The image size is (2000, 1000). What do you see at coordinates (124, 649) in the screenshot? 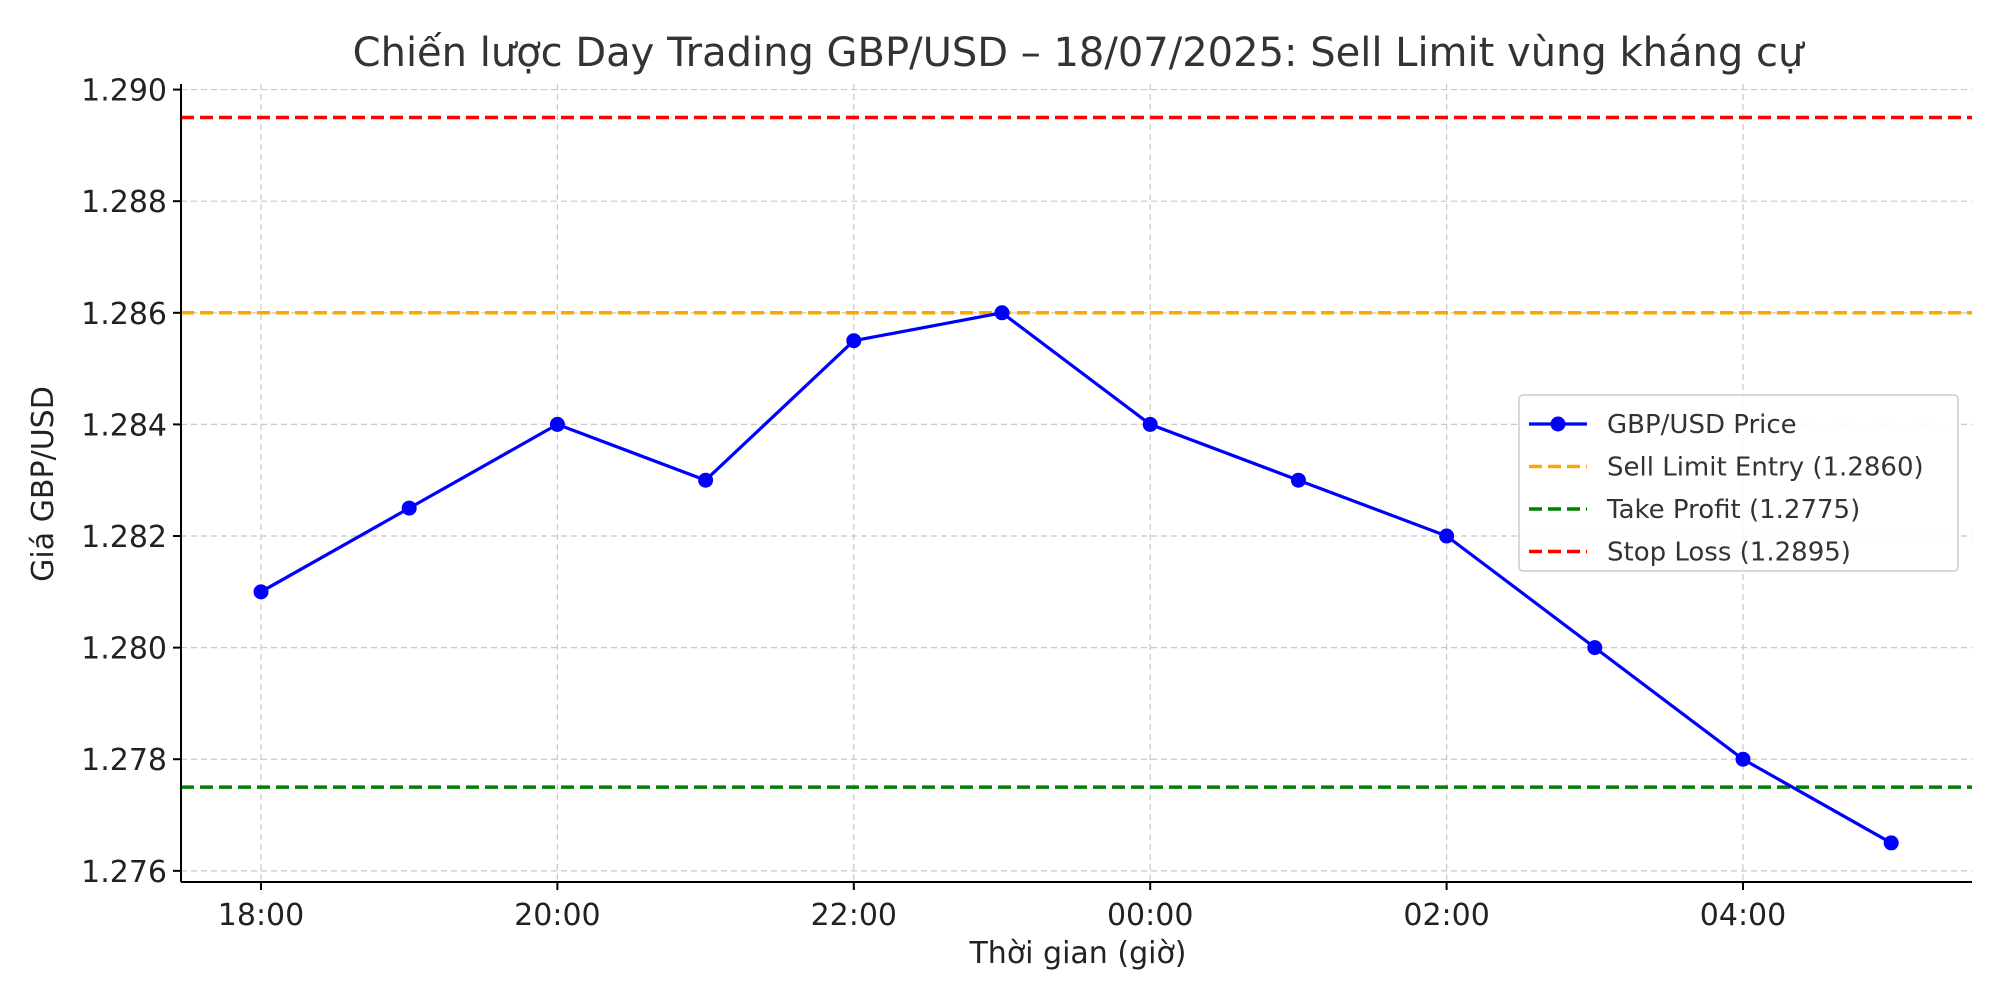
I see `y-tick-label: 1.280` at bounding box center [124, 649].